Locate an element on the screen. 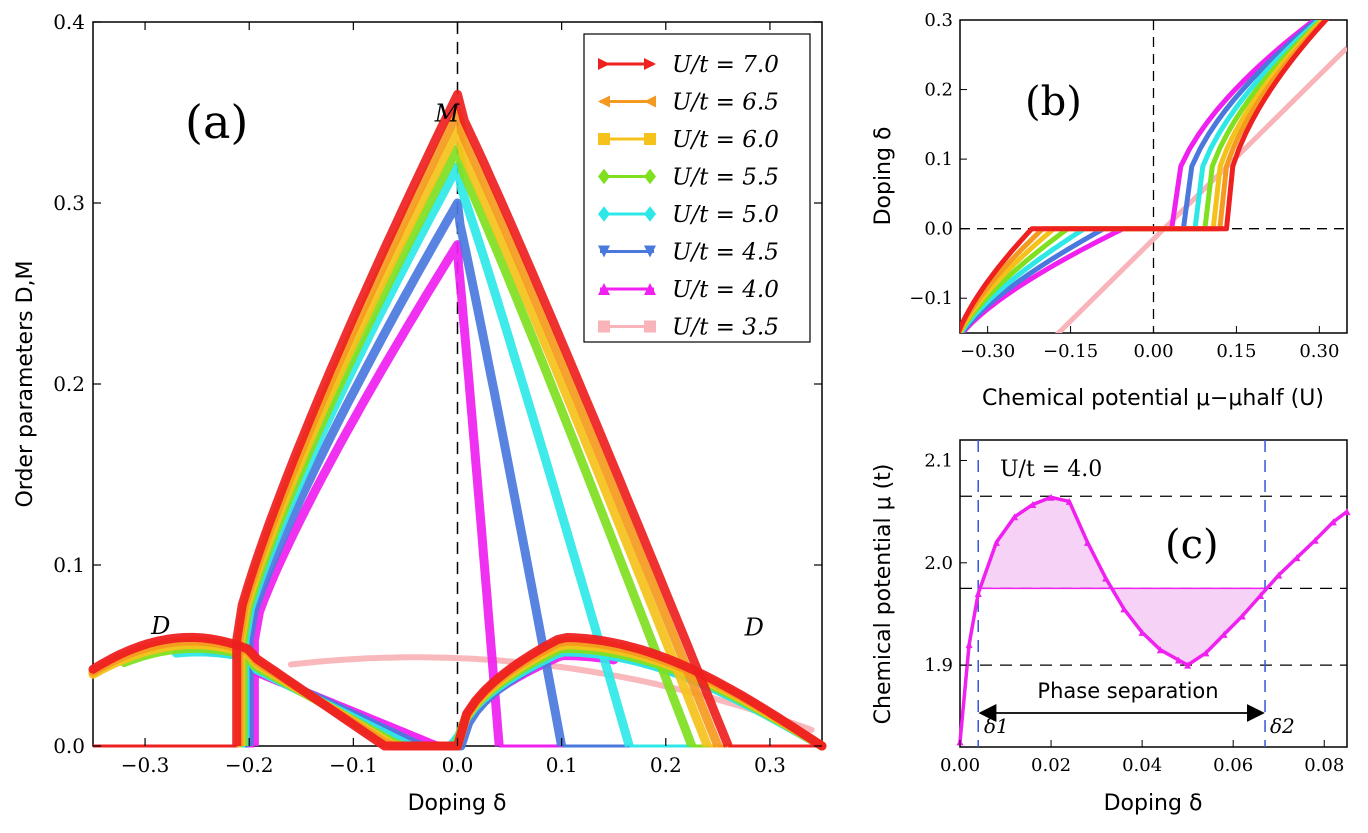 The image size is (1368, 833). mu-curve is located at coordinates (1153, 619).